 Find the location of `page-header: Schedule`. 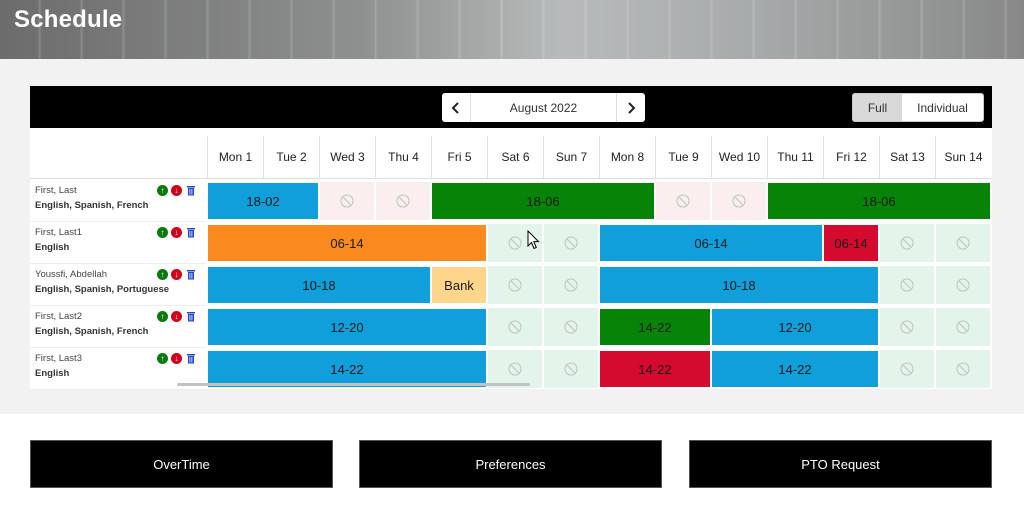

page-header: Schedule is located at coordinates (512, 29).